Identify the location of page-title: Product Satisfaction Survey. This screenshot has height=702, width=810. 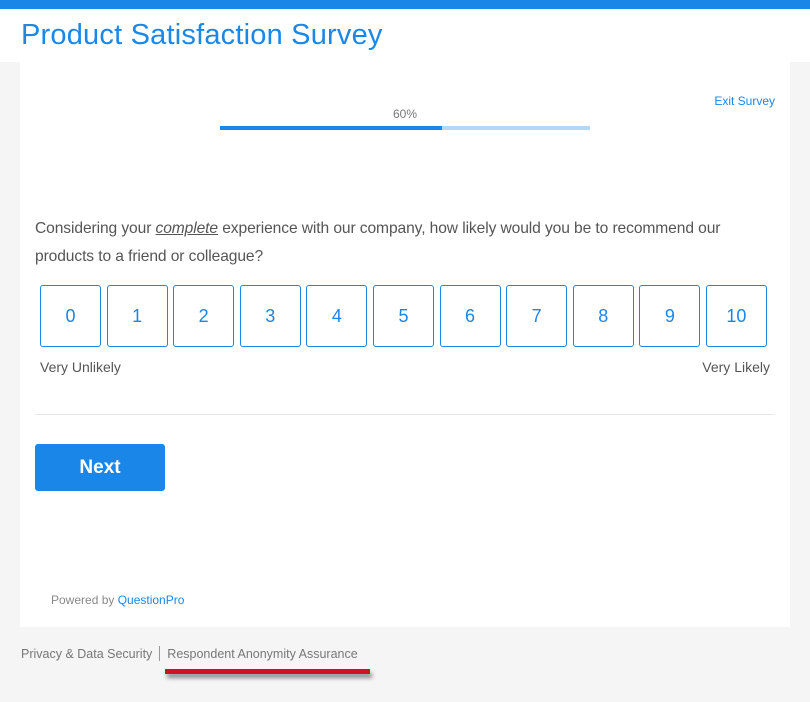
(202, 35).